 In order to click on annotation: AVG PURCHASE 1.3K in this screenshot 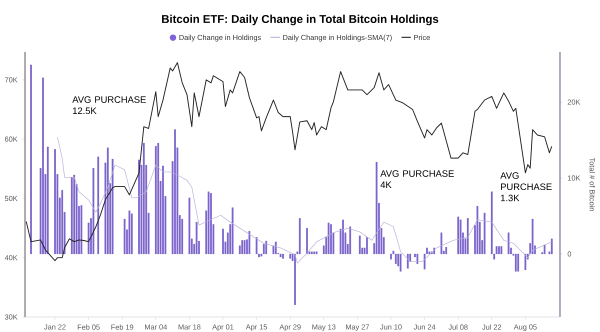, I will do `click(526, 187)`.